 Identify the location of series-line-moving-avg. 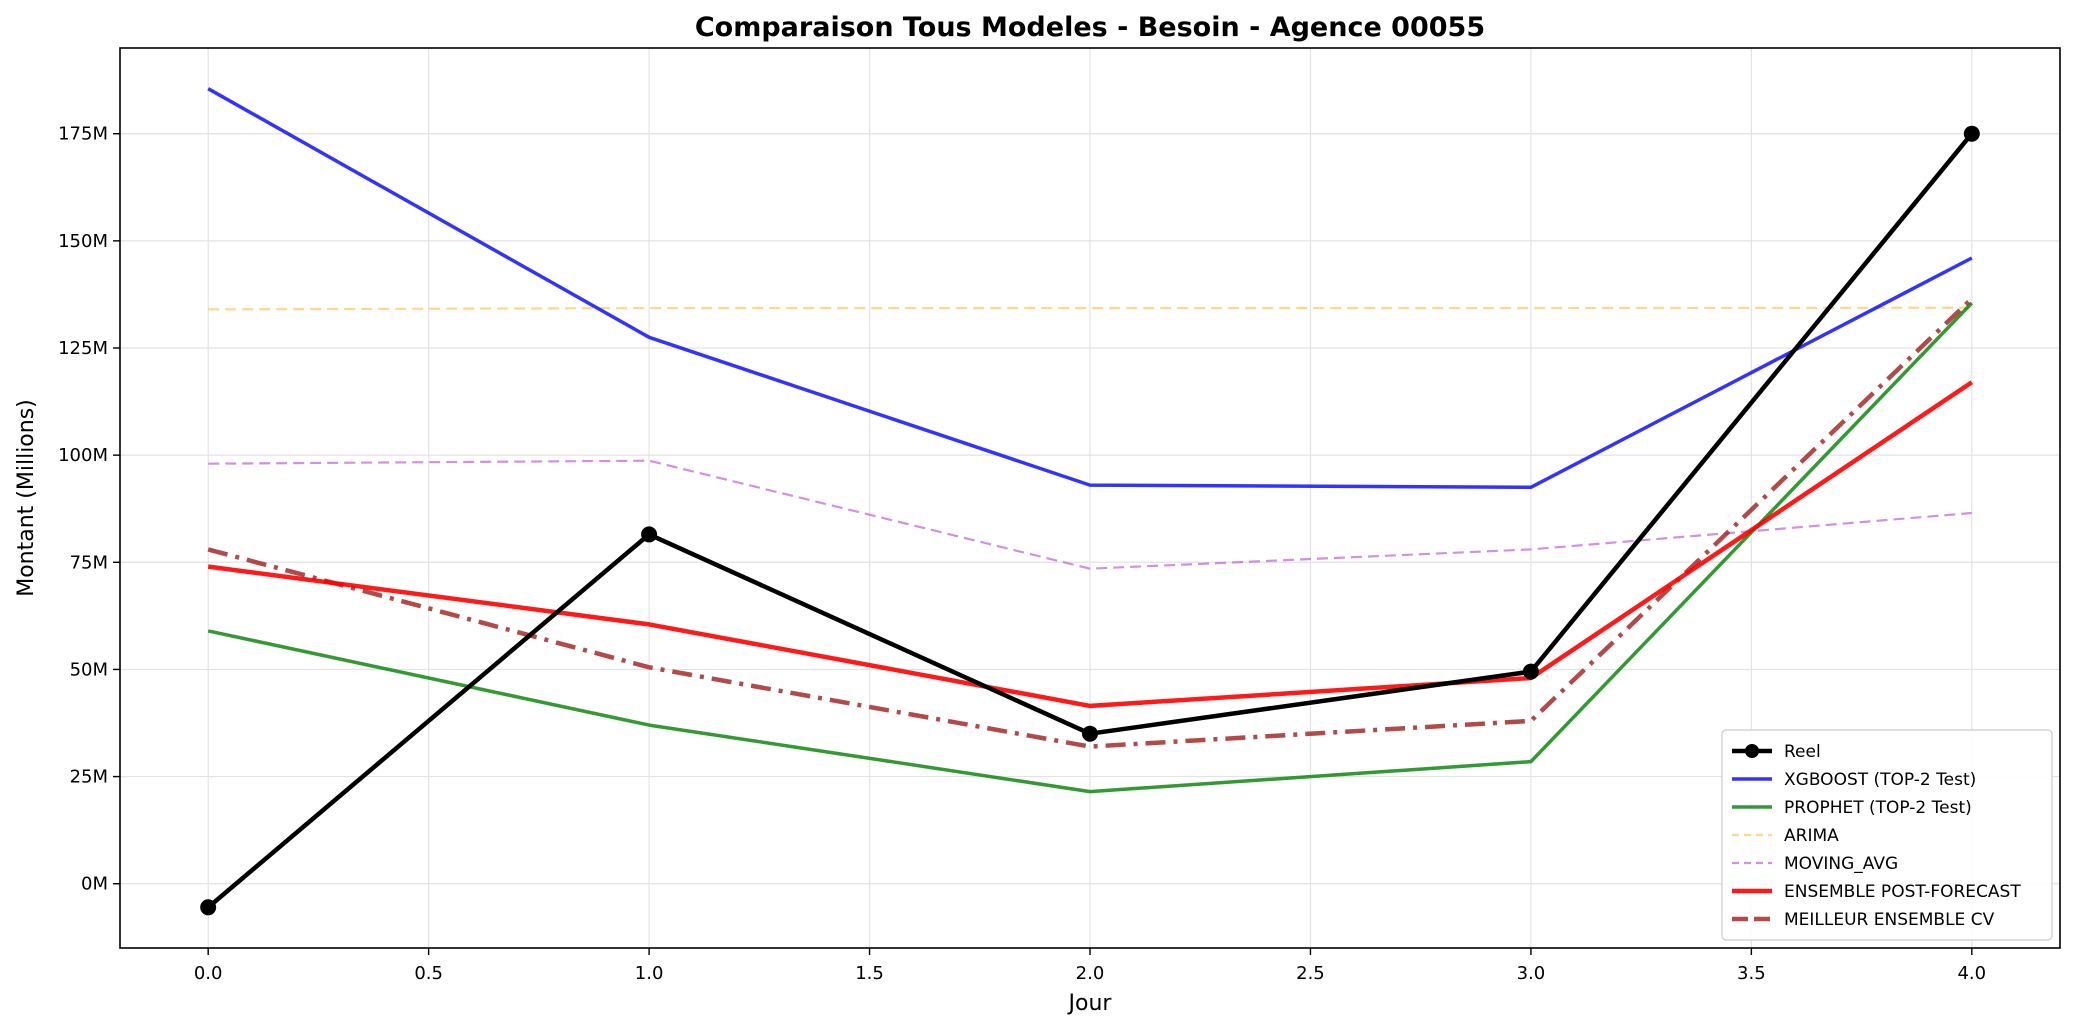
(1090, 514).